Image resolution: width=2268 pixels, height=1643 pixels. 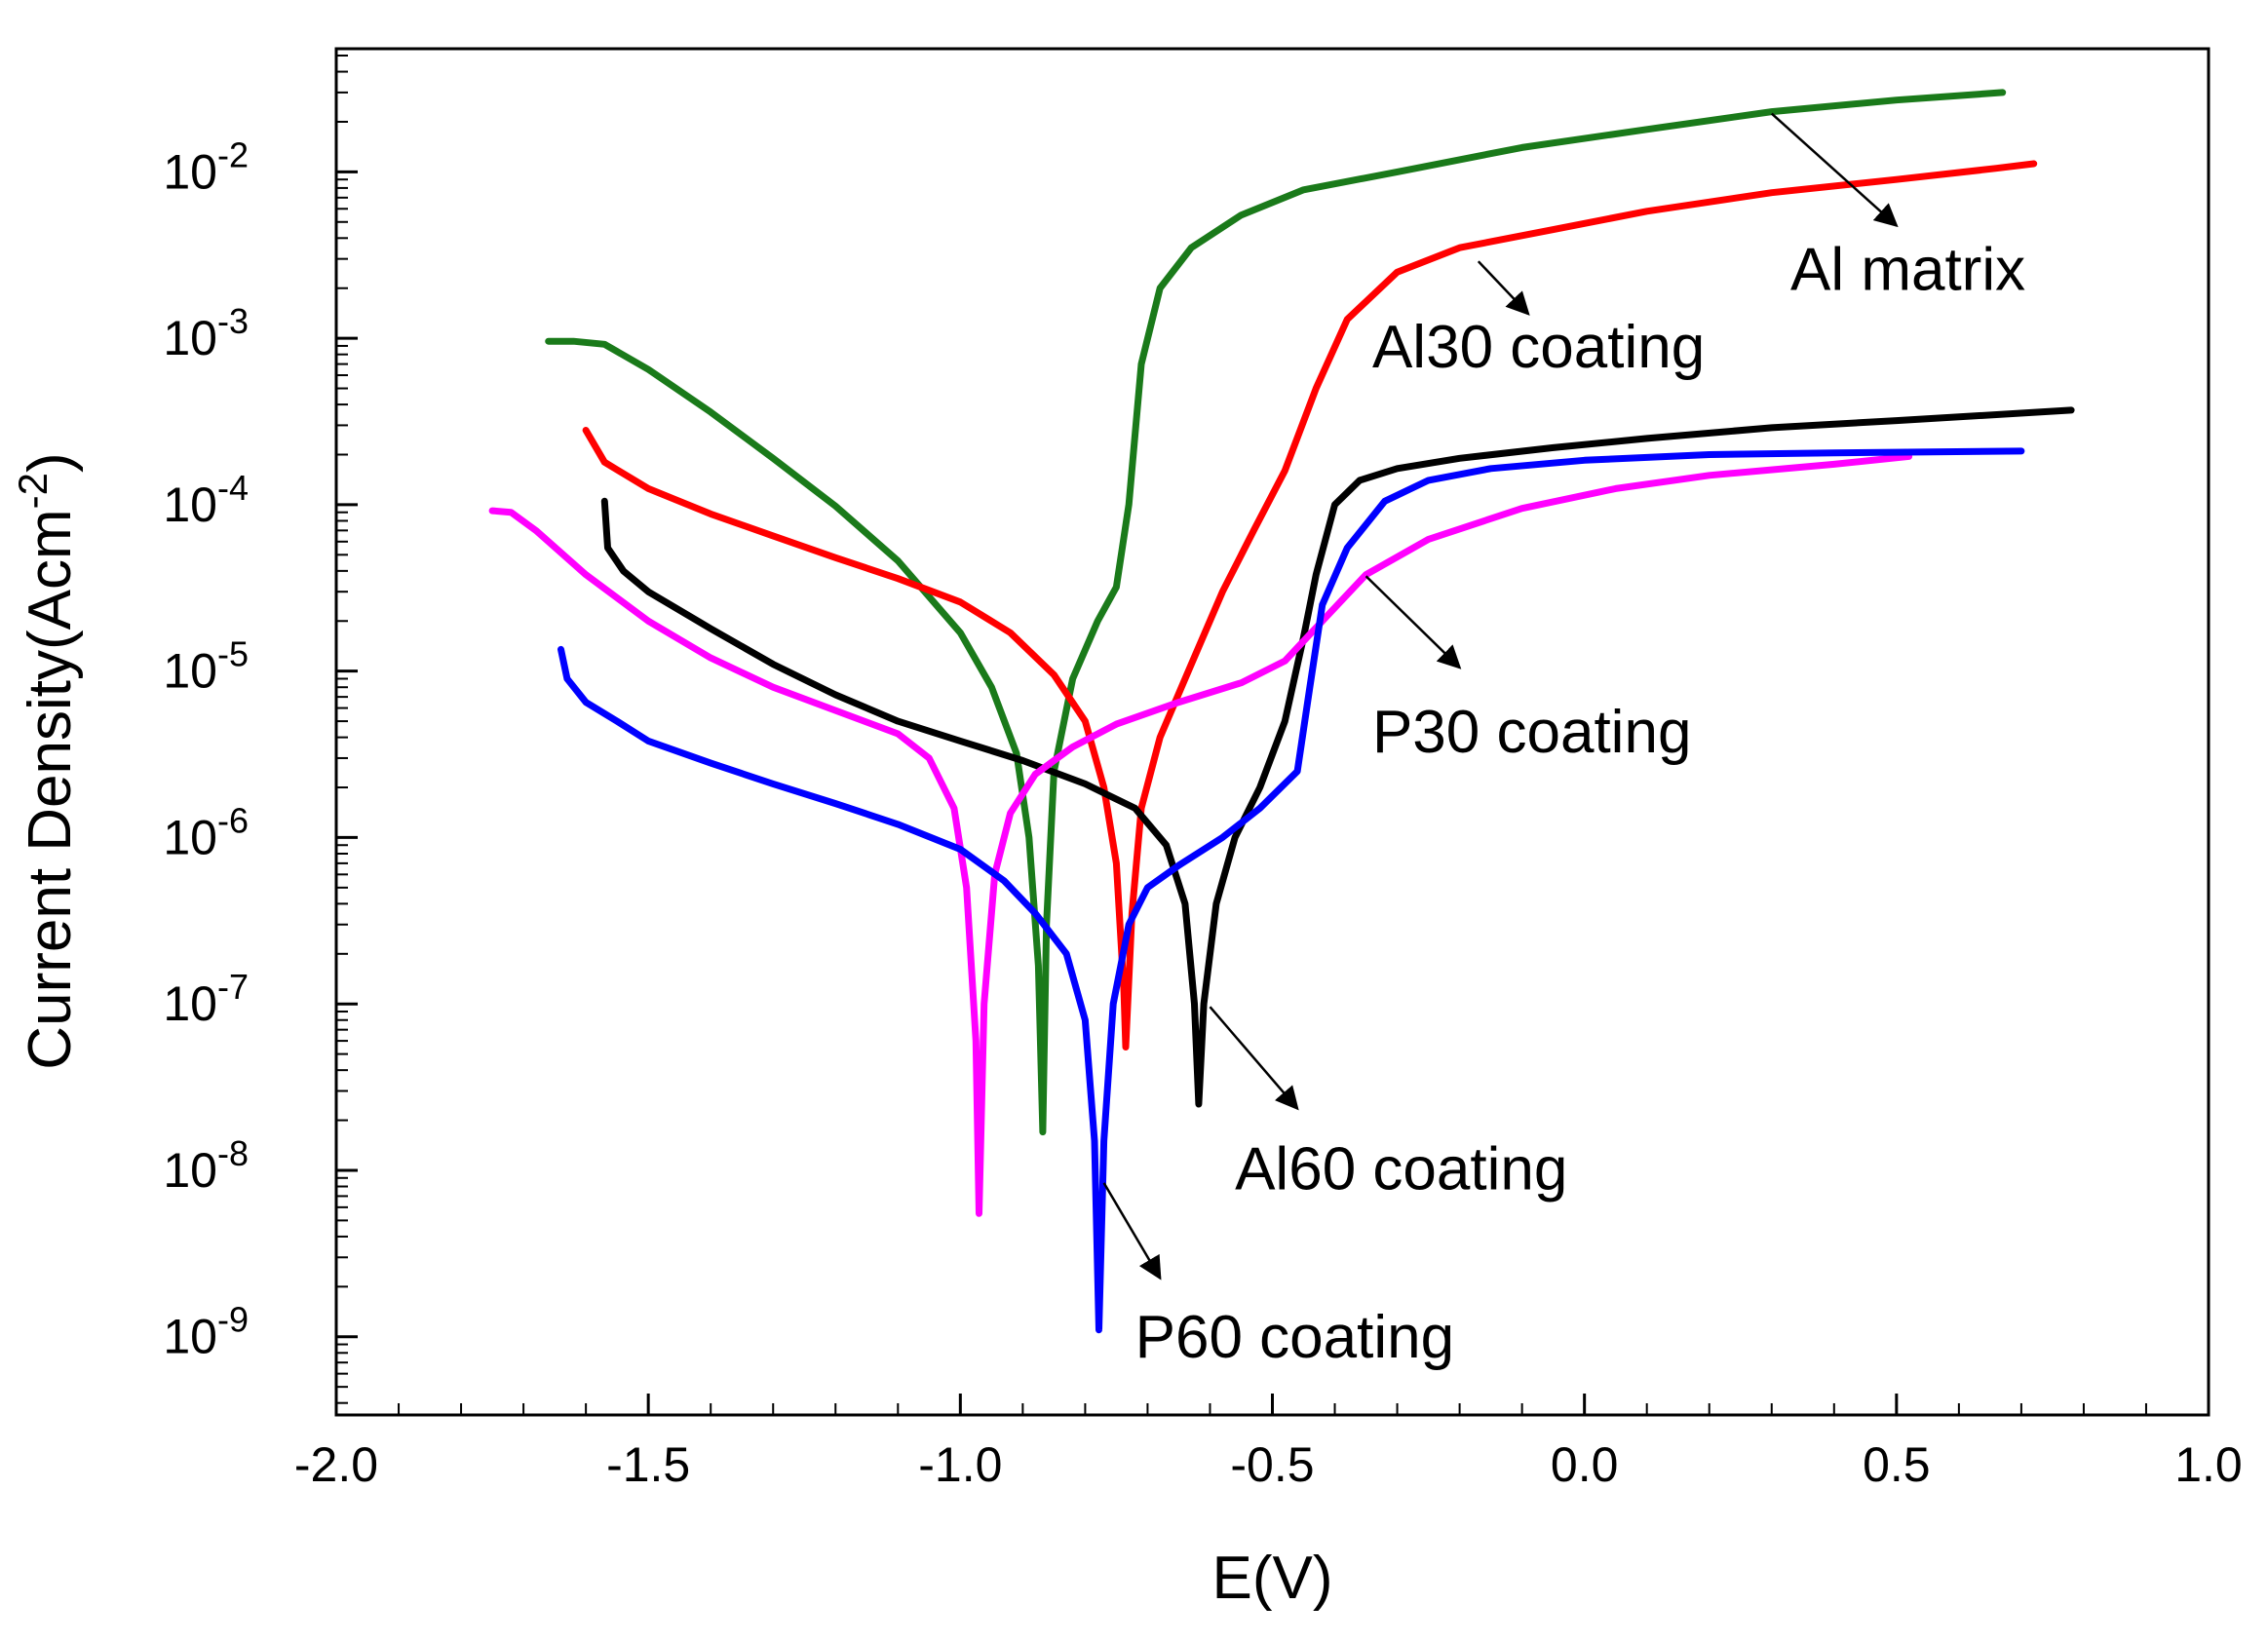 What do you see at coordinates (960, 1465) in the screenshot?
I see `x-tick-label: -1.0` at bounding box center [960, 1465].